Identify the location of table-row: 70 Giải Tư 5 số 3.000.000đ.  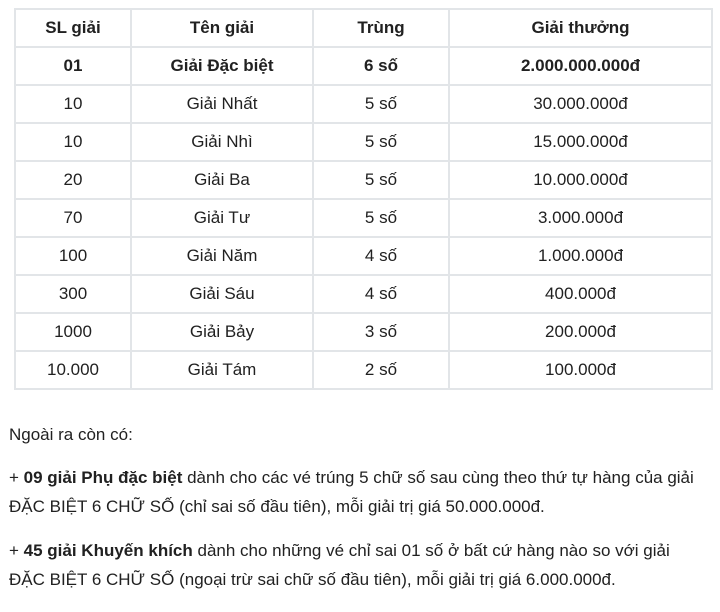
(363, 218).